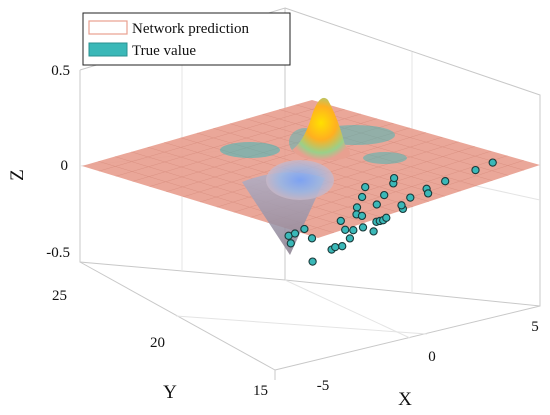  I want to click on z-tick-label: -0.5, so click(58, 253).